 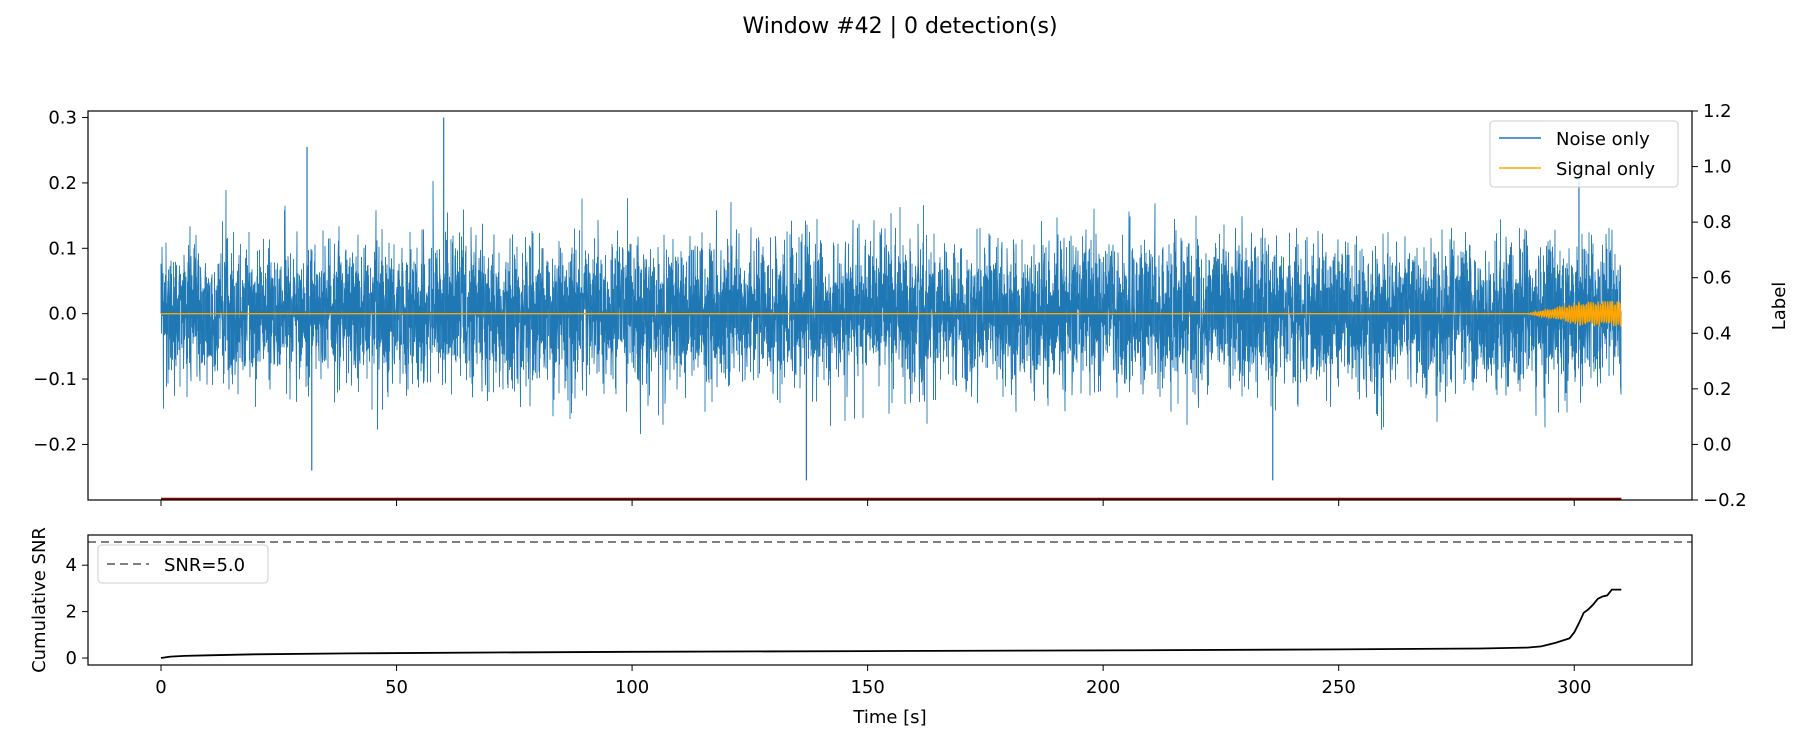 I want to click on legend-signal-label: Signal only, so click(x=1605, y=169).